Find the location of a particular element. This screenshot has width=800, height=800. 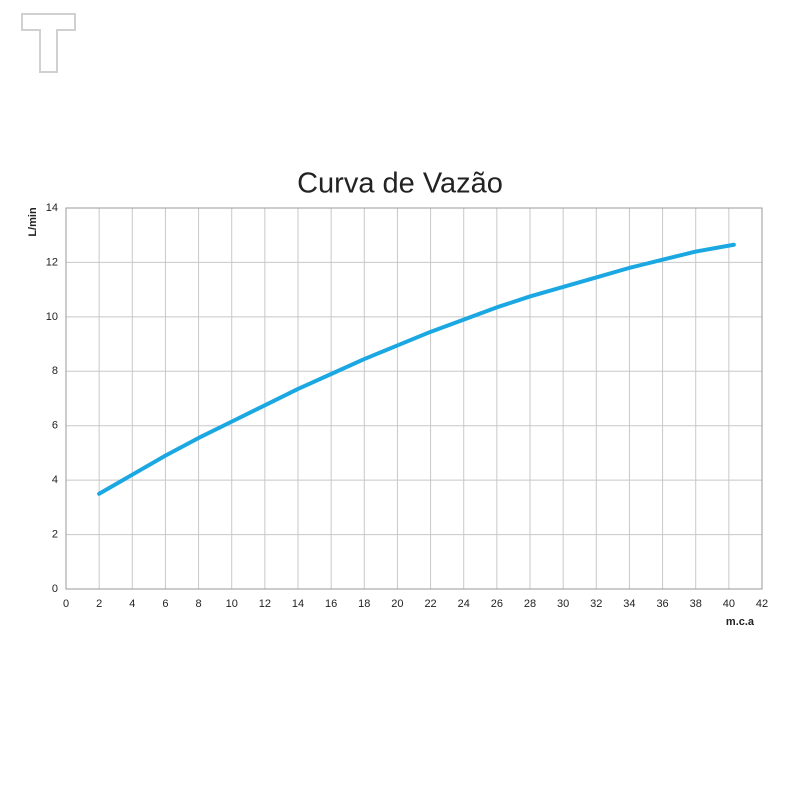

y-axis-label: L/min is located at coordinates (33, 222).